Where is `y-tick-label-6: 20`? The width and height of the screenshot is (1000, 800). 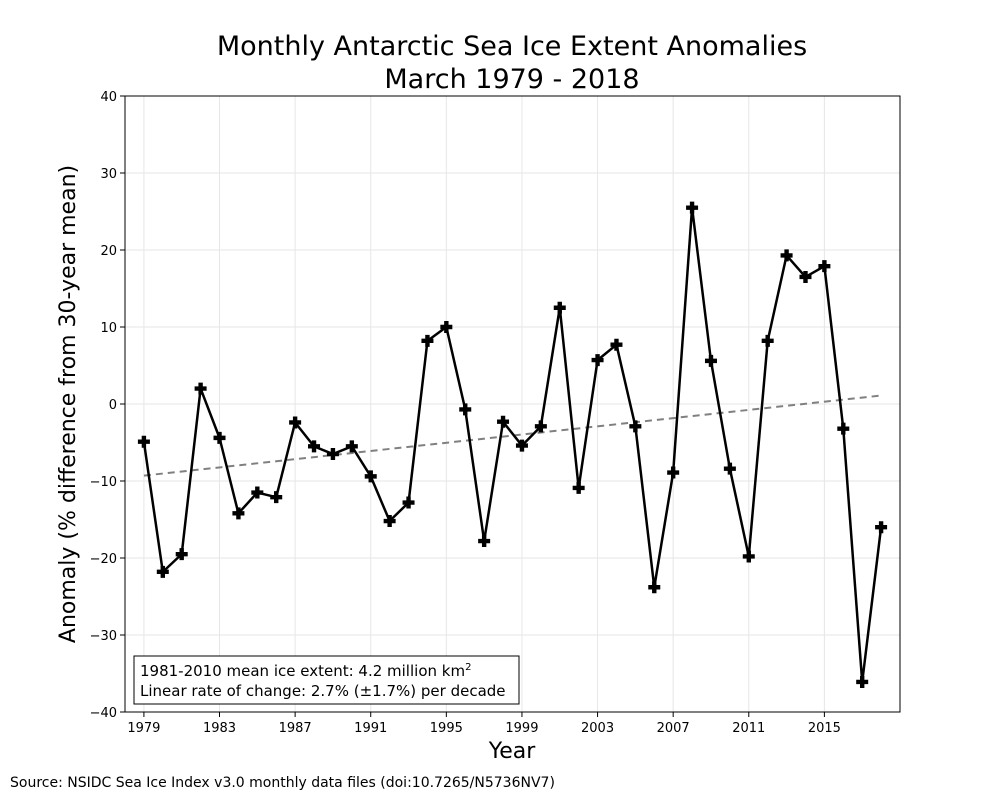
y-tick-label-6: 20 is located at coordinates (108, 251).